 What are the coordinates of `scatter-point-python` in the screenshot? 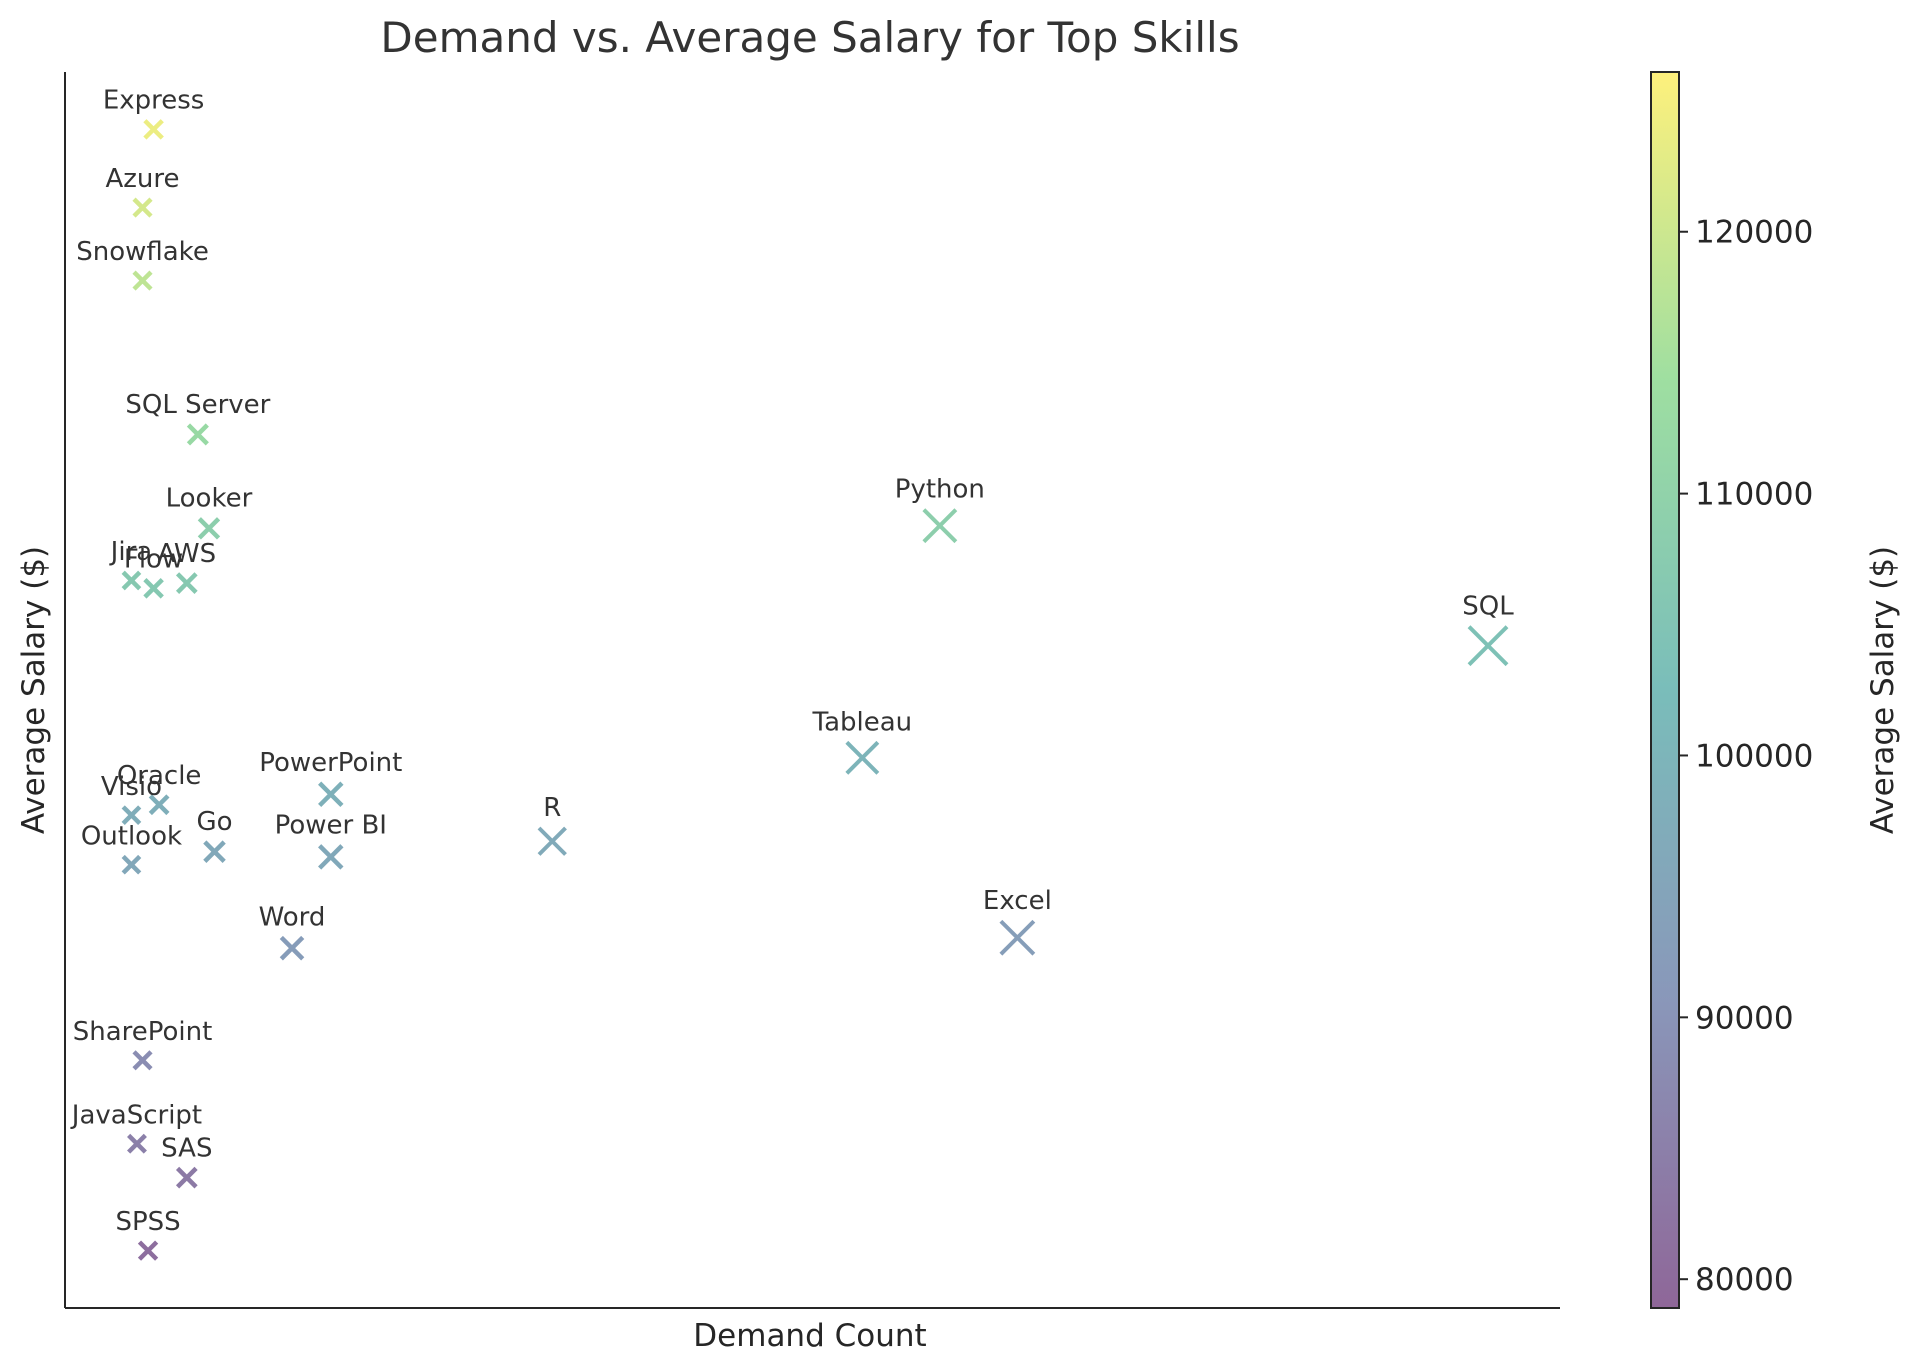 It's located at (940, 526).